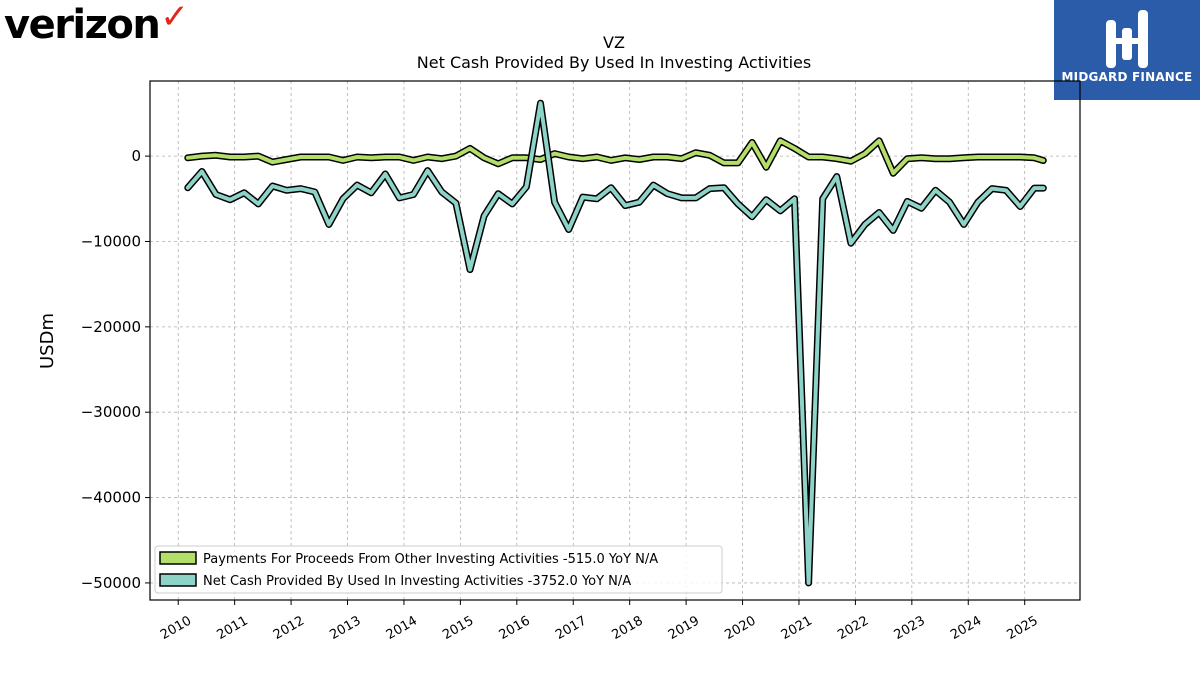 The height and width of the screenshot is (675, 1200). Describe the element at coordinates (345, 628) in the screenshot. I see `x-tick-label: 2013` at that location.